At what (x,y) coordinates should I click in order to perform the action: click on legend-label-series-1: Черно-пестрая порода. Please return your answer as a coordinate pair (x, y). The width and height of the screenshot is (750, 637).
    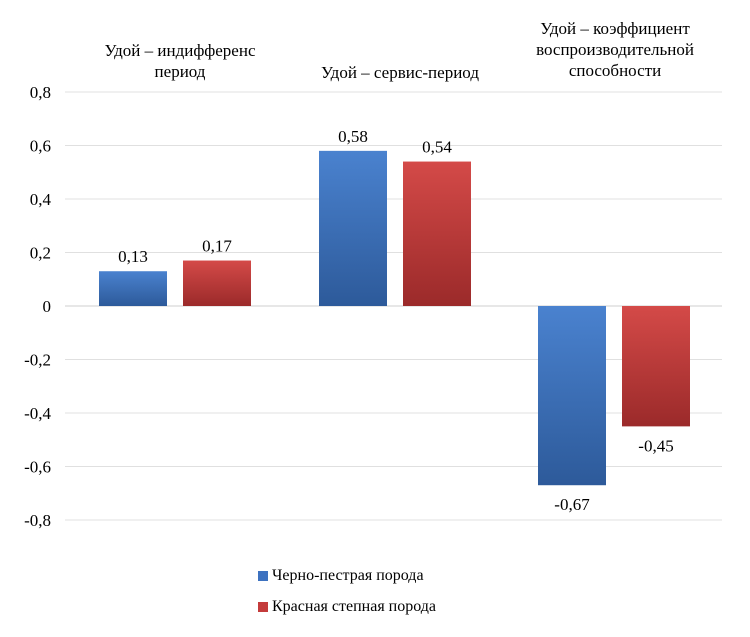
    Looking at the image, I should click on (348, 575).